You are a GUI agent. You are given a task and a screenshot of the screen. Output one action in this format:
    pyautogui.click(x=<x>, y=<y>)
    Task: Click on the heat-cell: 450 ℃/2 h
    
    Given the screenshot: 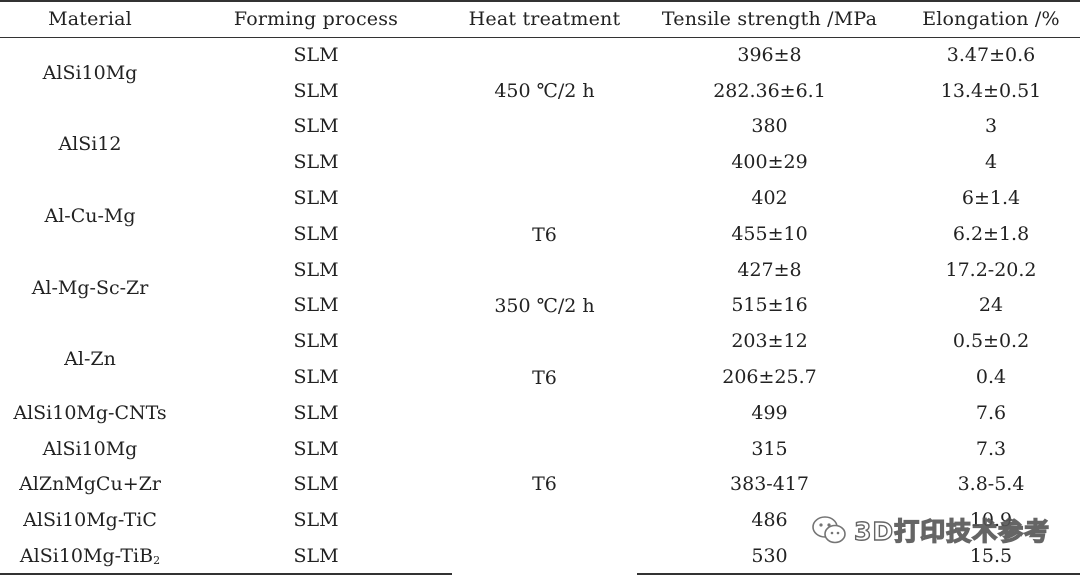 What is the action you would take?
    pyautogui.click(x=544, y=90)
    